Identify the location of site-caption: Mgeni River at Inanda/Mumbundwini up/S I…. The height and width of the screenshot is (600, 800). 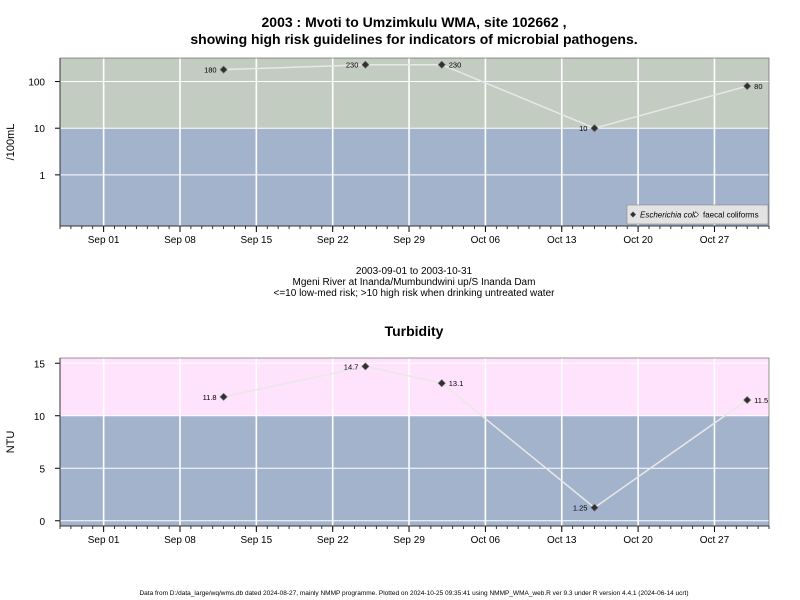
(414, 282).